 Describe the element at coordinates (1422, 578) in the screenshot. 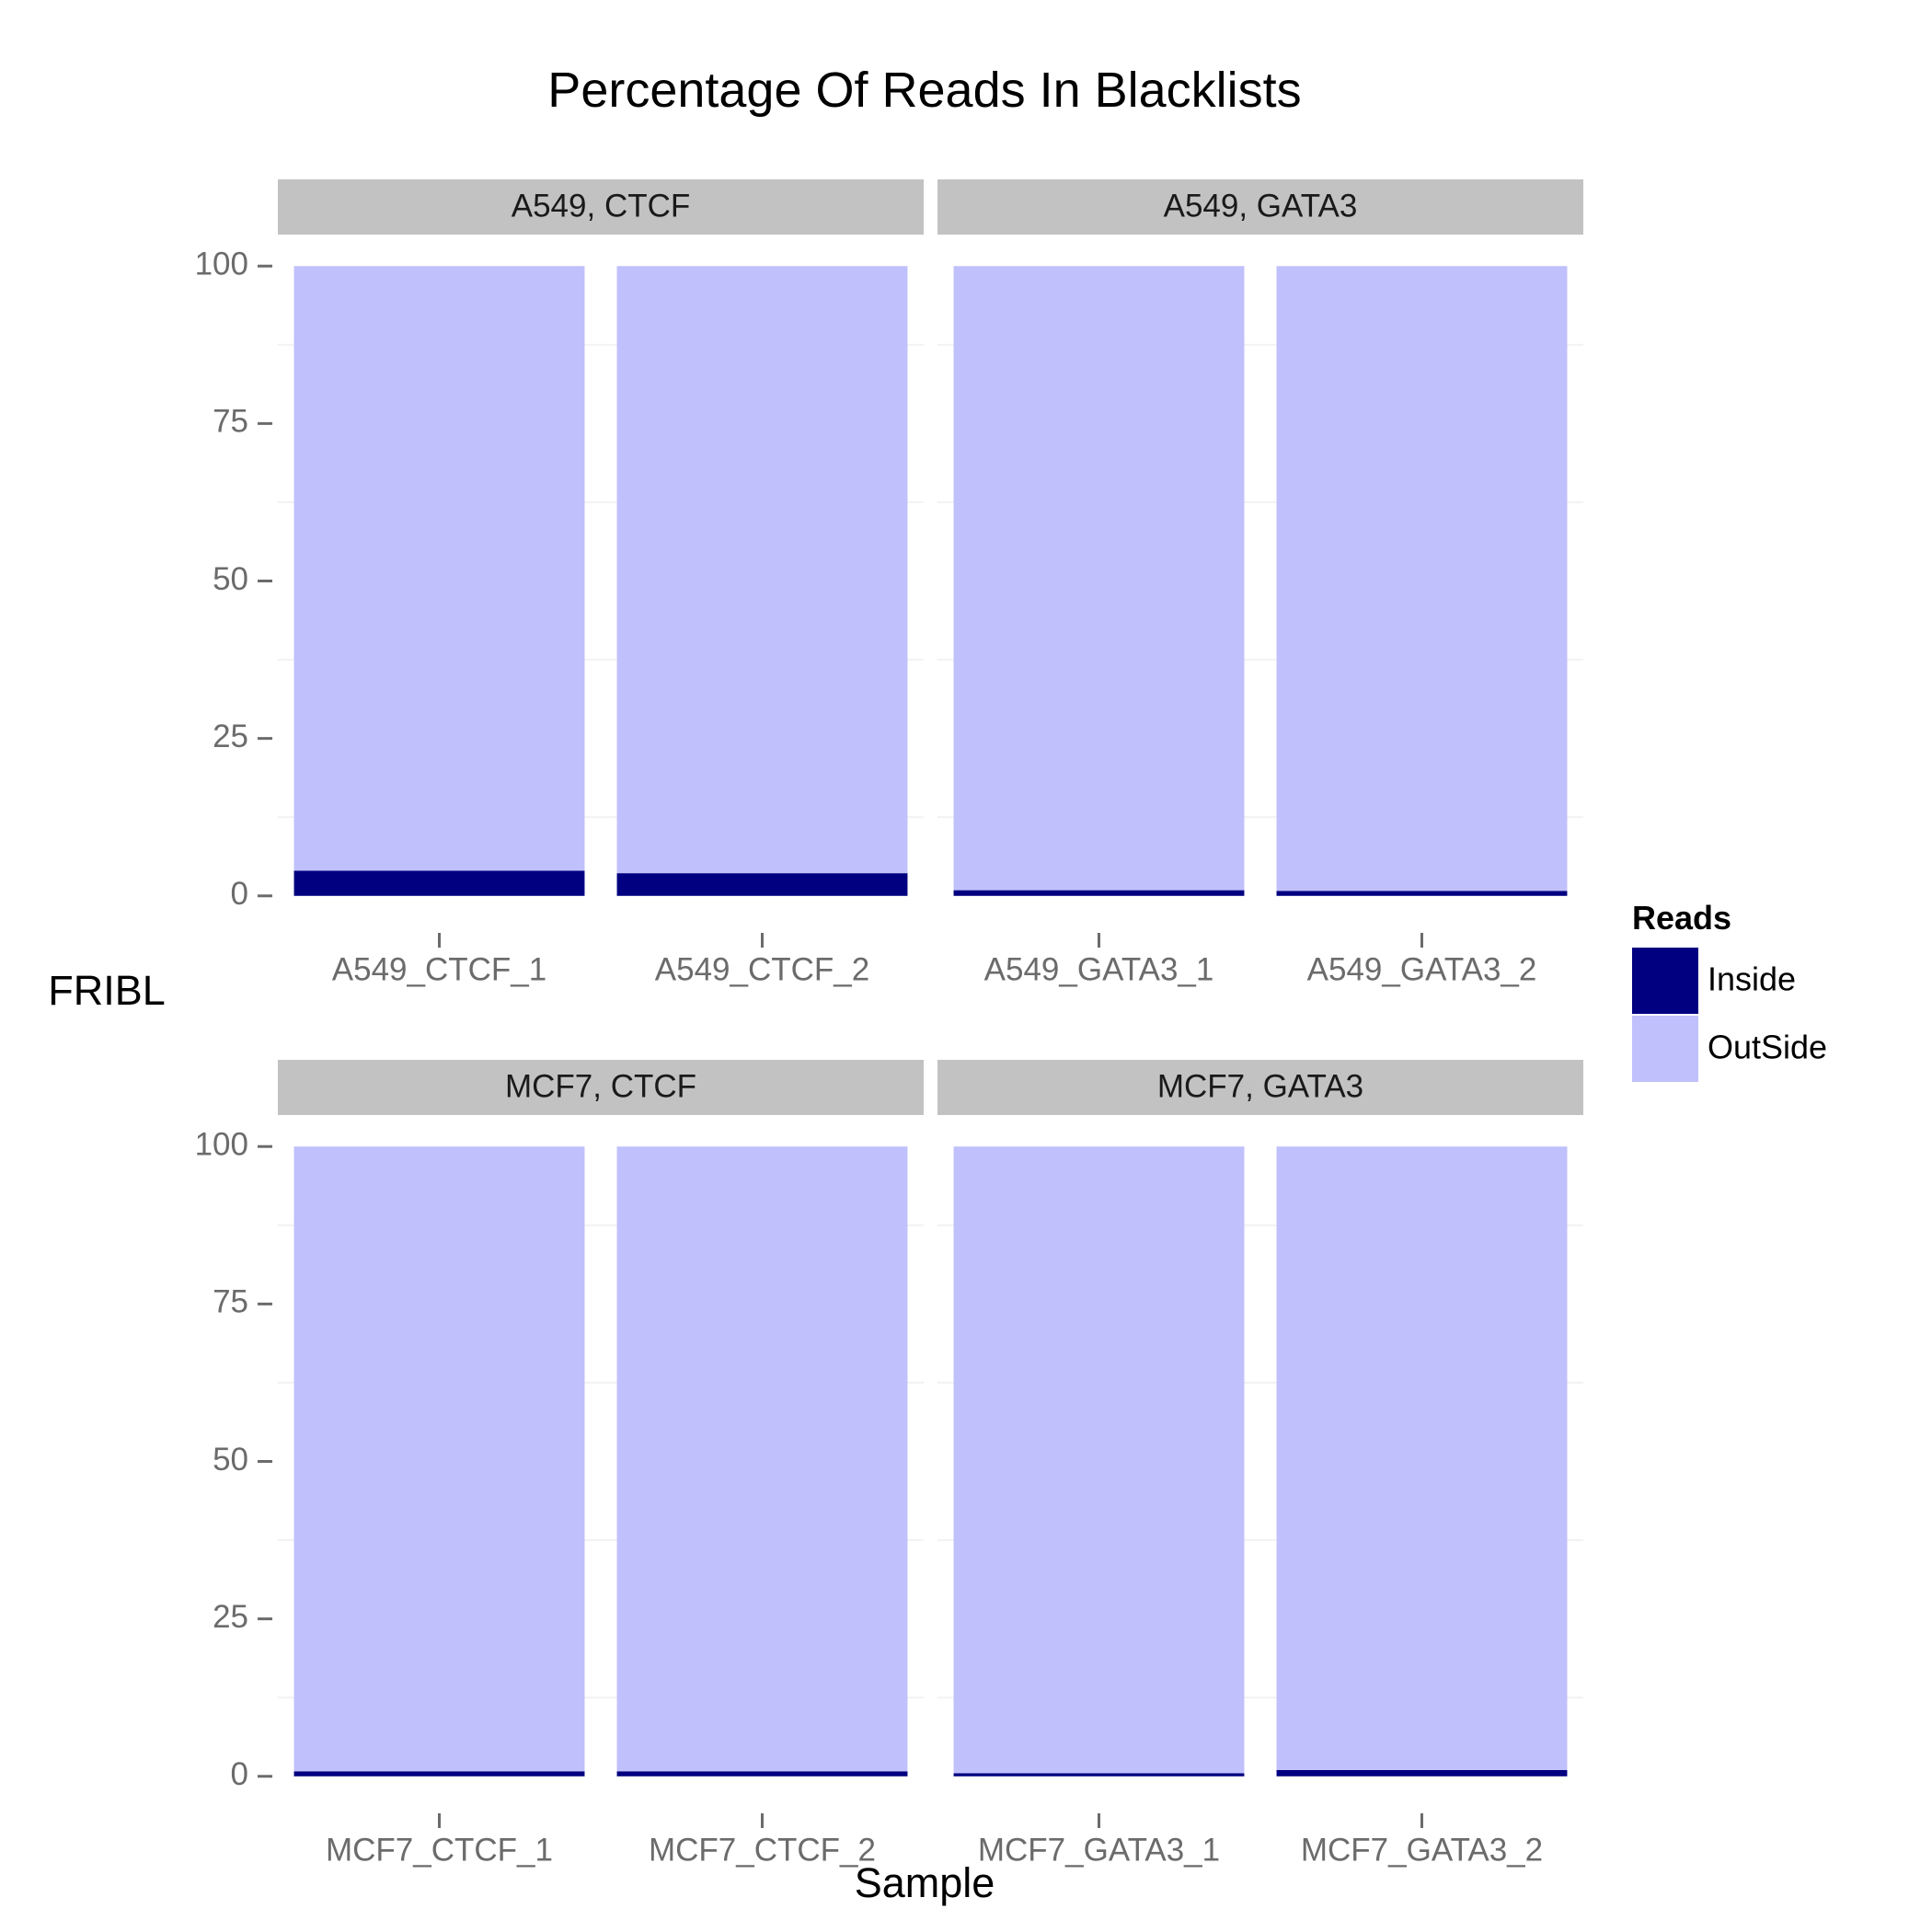

I see `bar-a549-gata3-2-outside` at that location.